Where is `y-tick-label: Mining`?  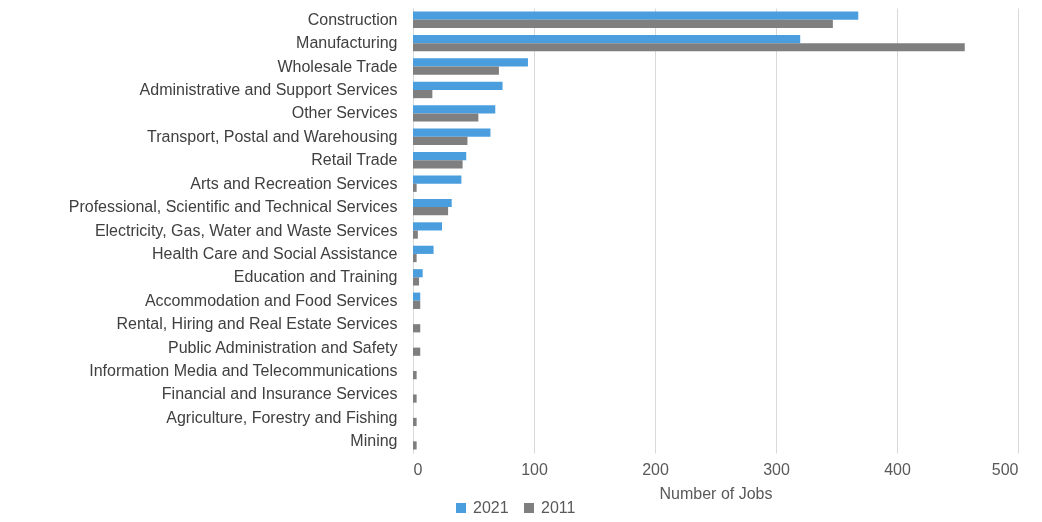
y-tick-label: Mining is located at coordinates (374, 441).